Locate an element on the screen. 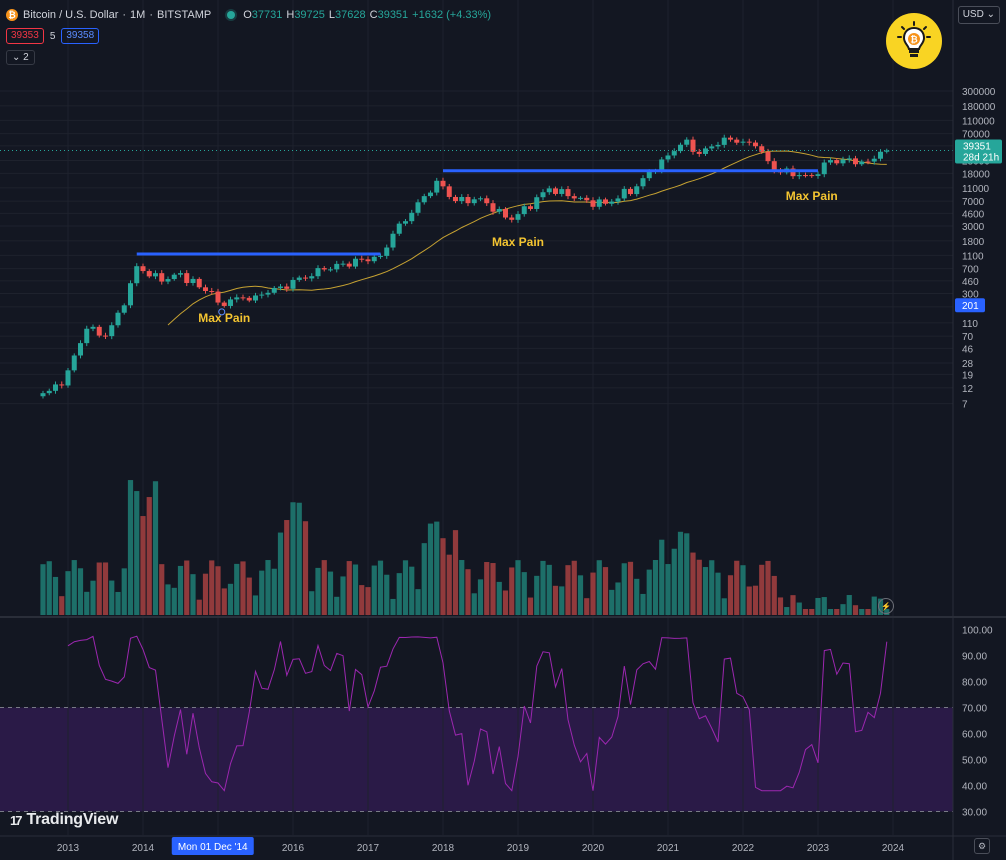 The image size is (1006, 860). moving-average-line is located at coordinates (527, 238).